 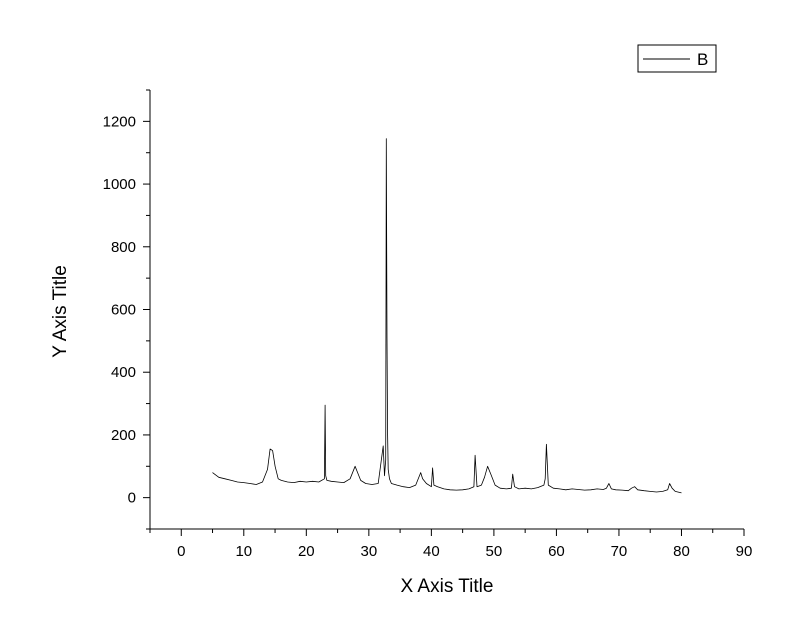 What do you see at coordinates (123, 435) in the screenshot?
I see `y-tick-label: 200` at bounding box center [123, 435].